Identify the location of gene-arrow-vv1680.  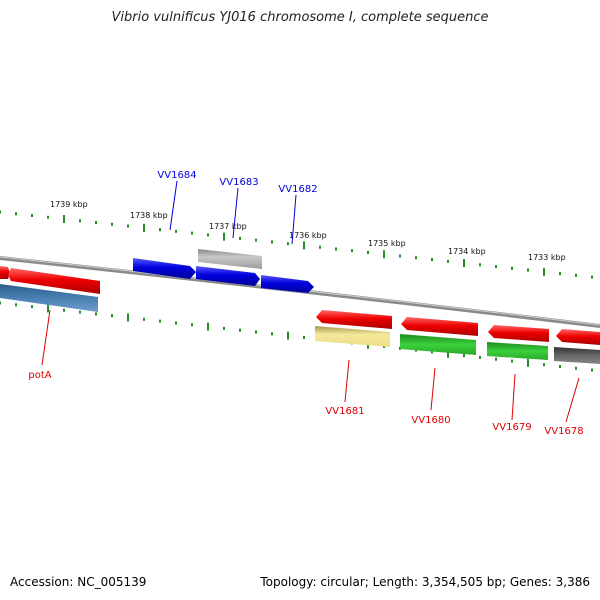
(439, 326).